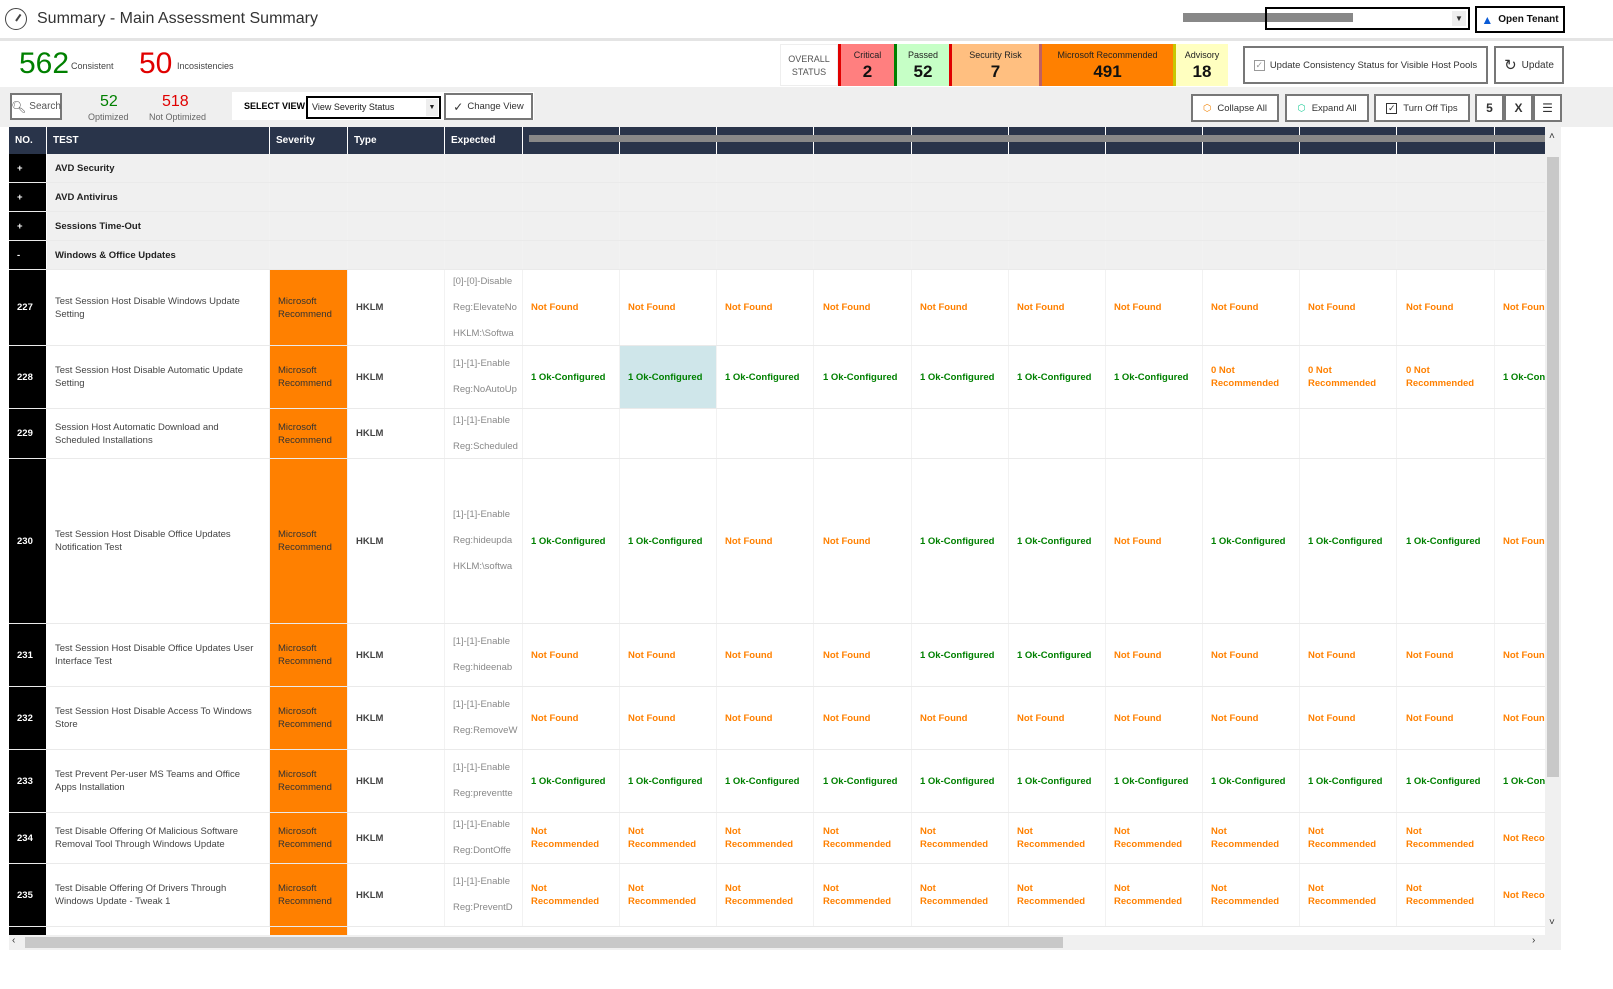  What do you see at coordinates (28, 140) in the screenshot?
I see `col-no: NO.` at bounding box center [28, 140].